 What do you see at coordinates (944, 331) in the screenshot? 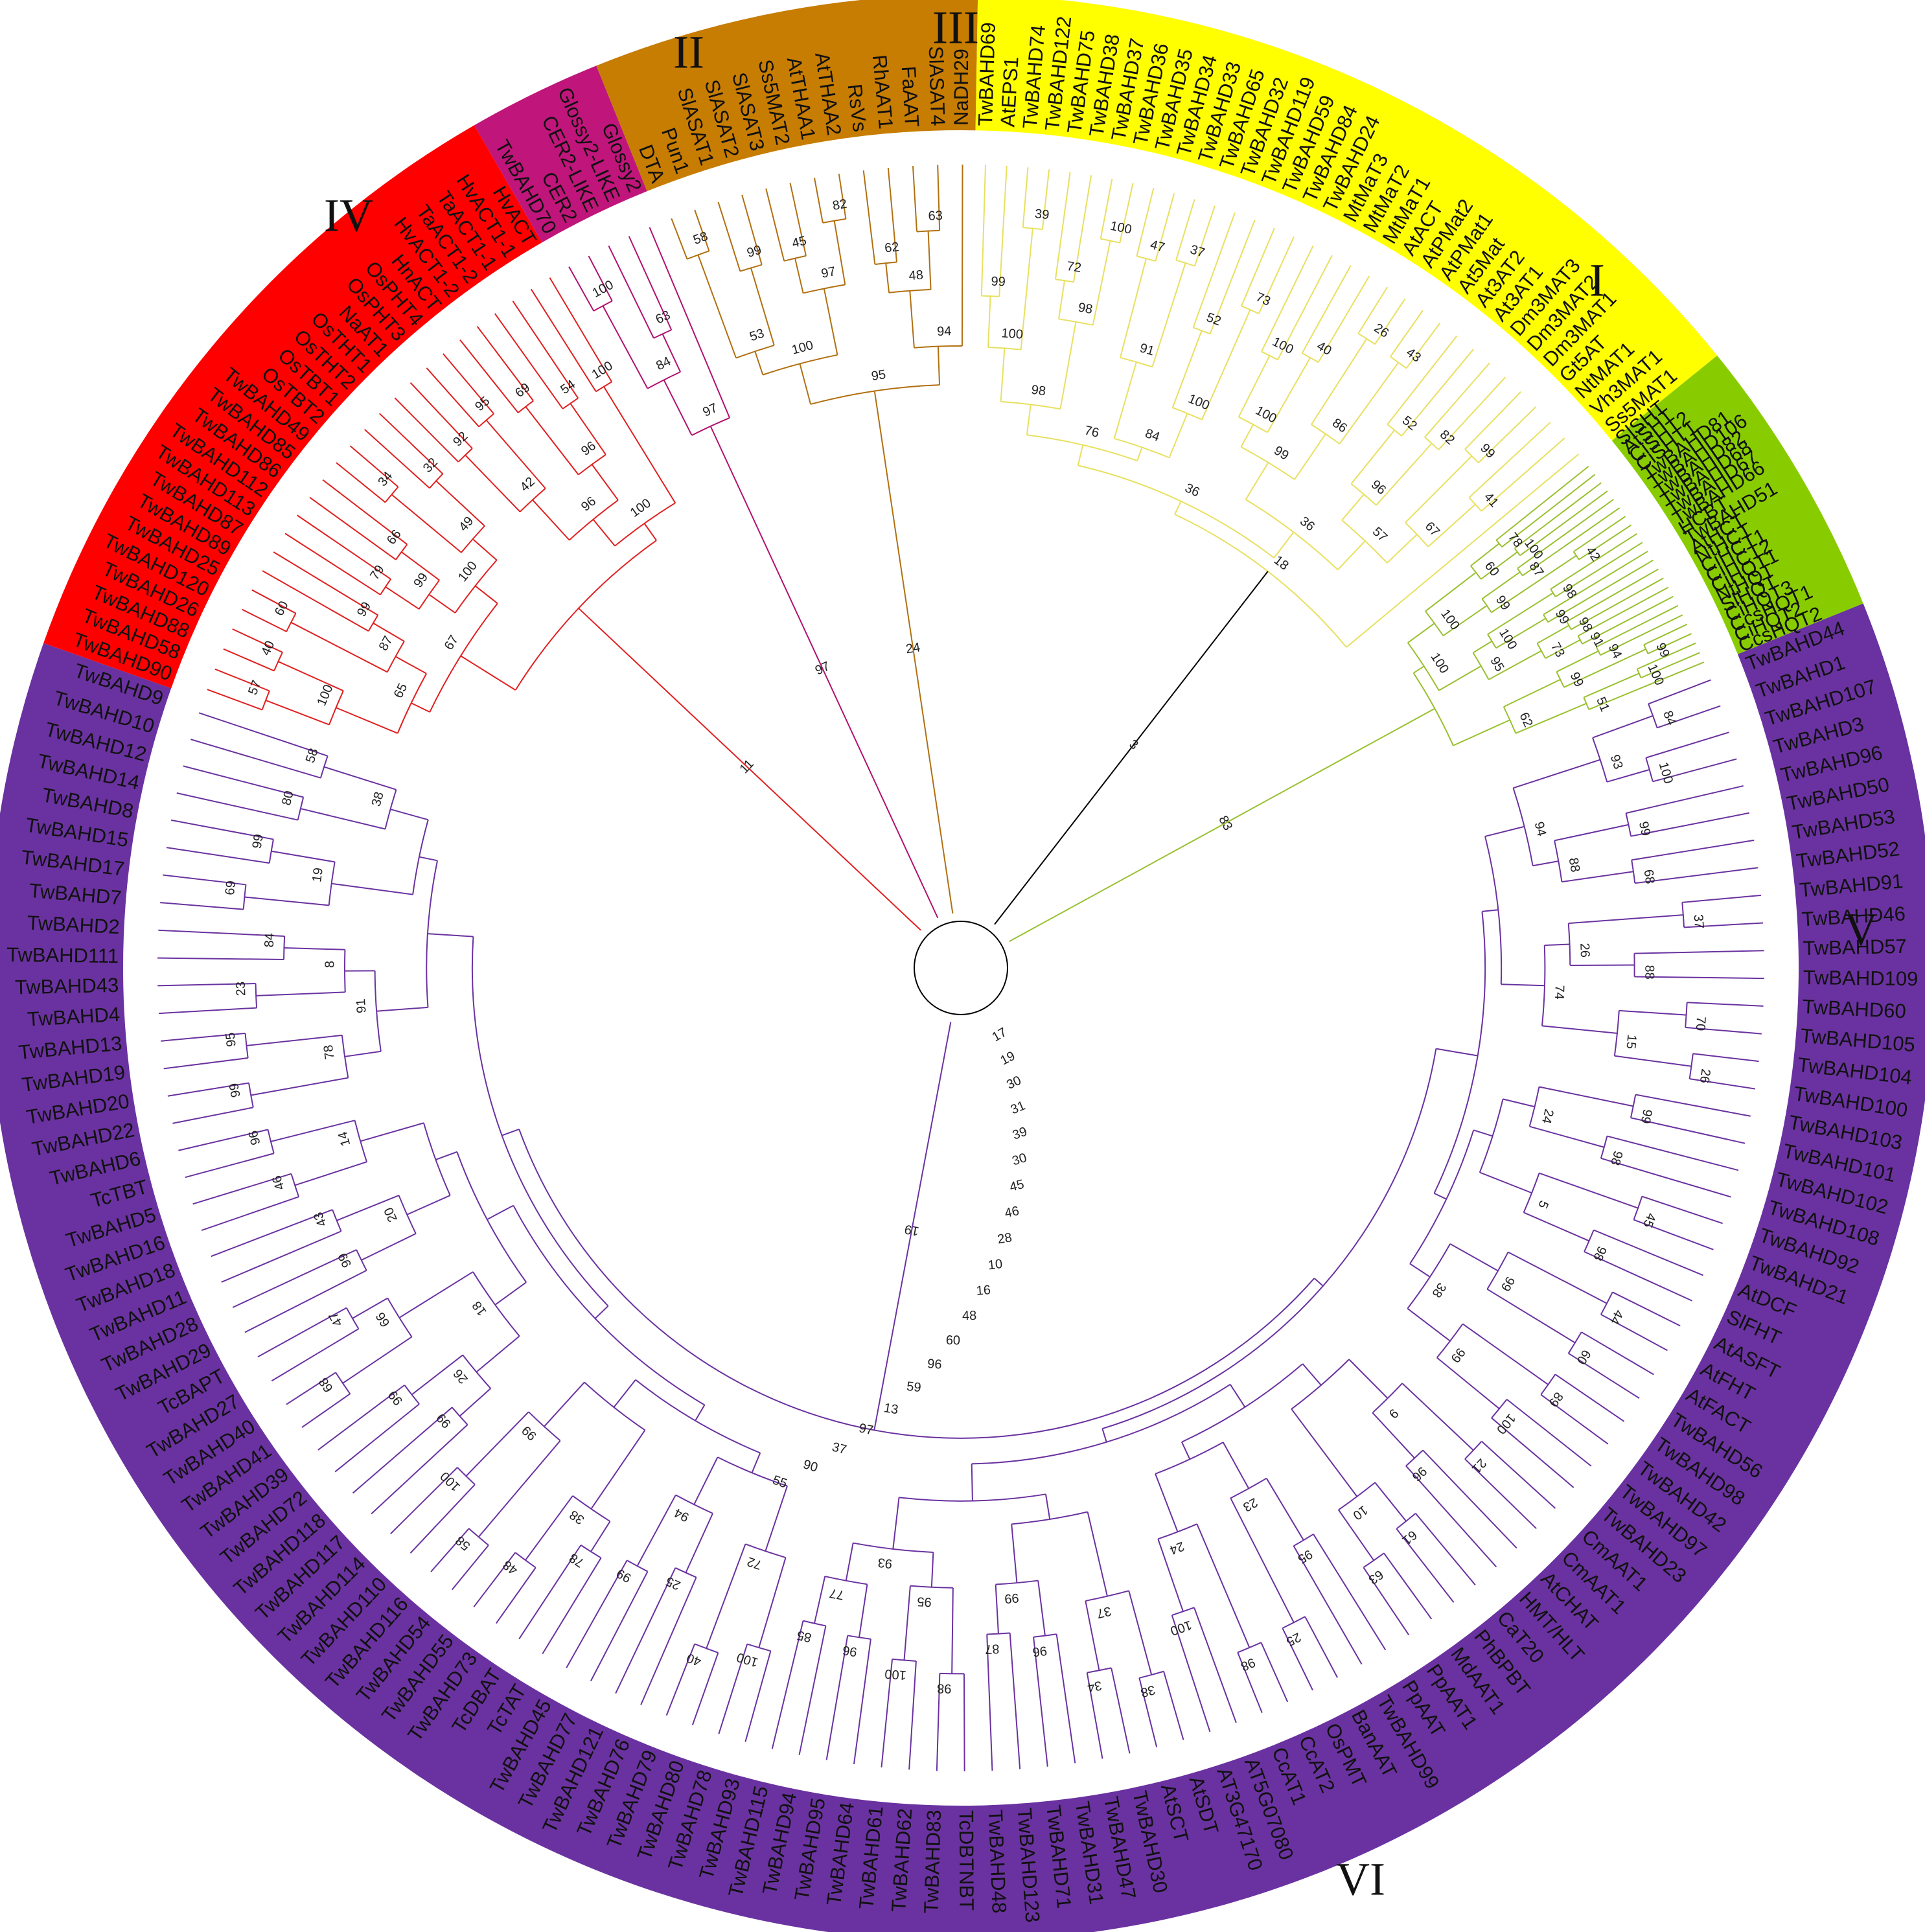
I see `bootstrap-value: 94` at bounding box center [944, 331].